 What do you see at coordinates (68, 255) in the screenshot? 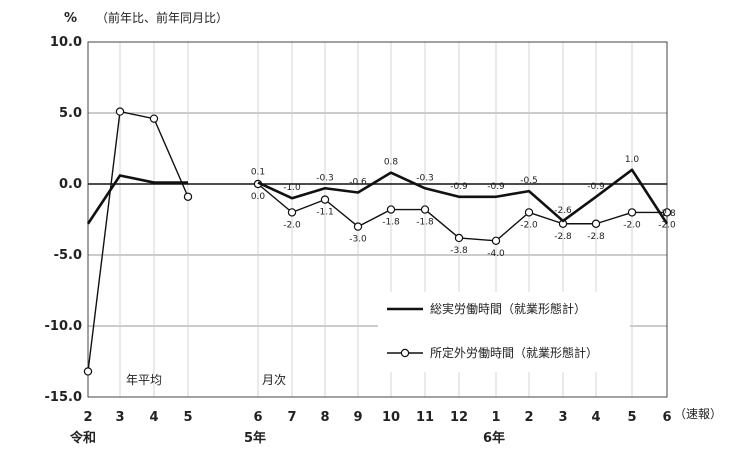
I see `y-tick-label: -5.0` at bounding box center [68, 255].